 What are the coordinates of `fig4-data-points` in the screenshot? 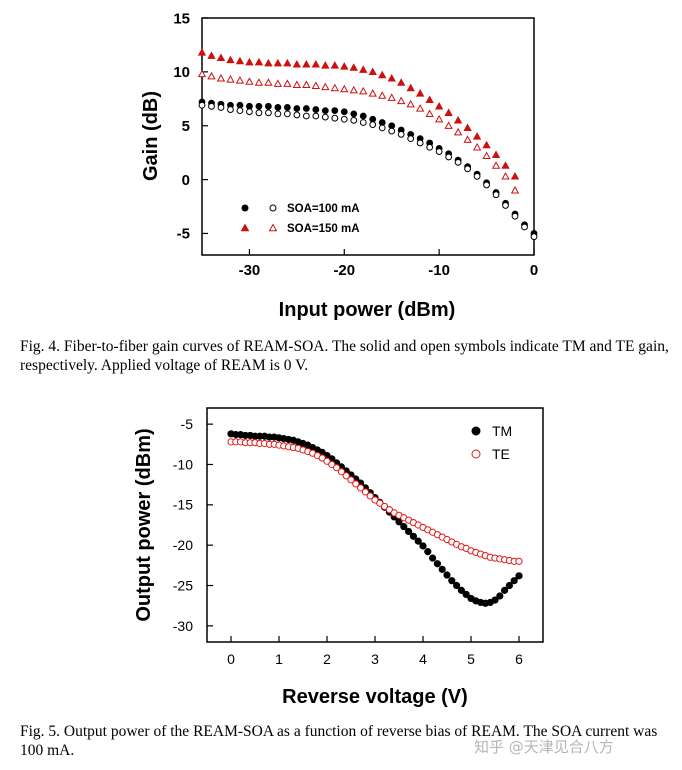 It's located at (367, 144).